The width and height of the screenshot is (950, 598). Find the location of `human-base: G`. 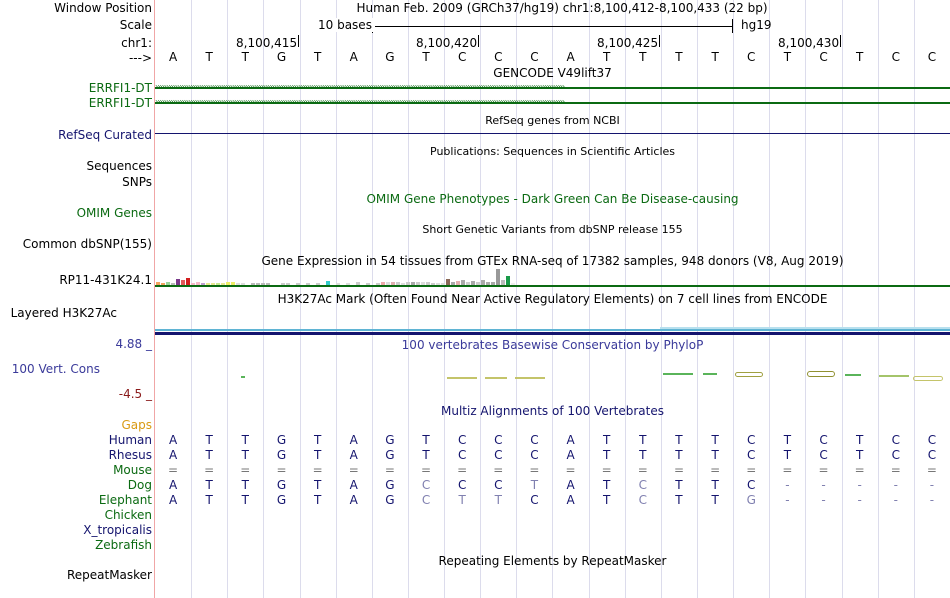

human-base: G is located at coordinates (390, 440).